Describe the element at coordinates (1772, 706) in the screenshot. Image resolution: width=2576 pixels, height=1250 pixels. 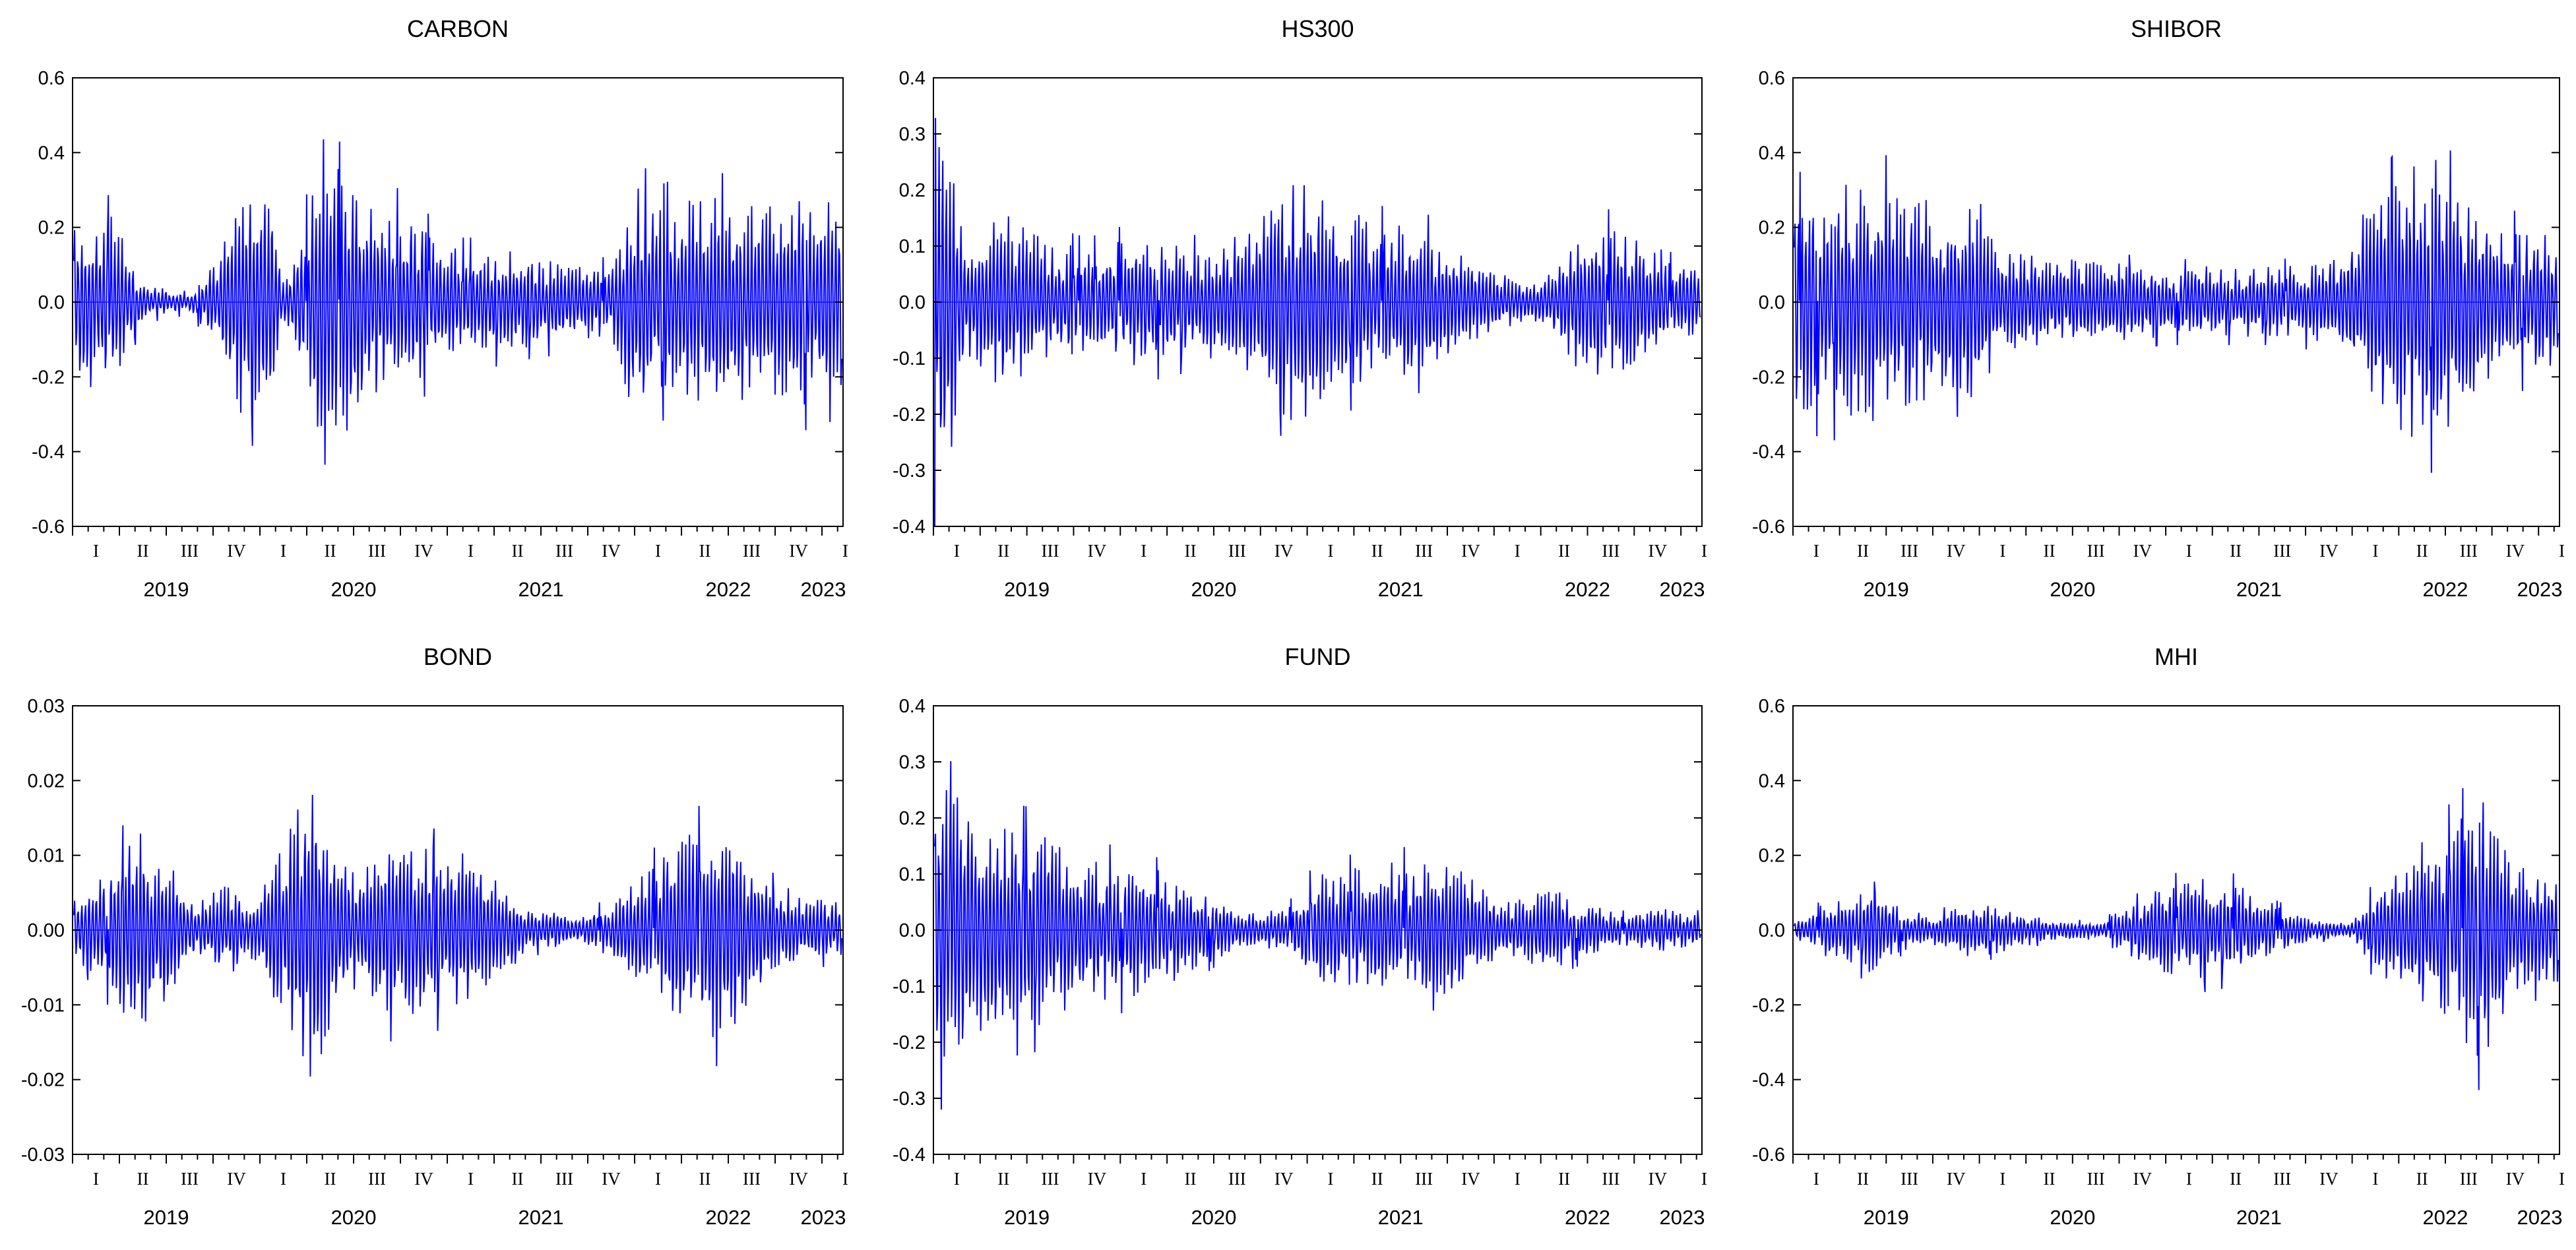
I see `y-tick-label: 0.6` at that location.